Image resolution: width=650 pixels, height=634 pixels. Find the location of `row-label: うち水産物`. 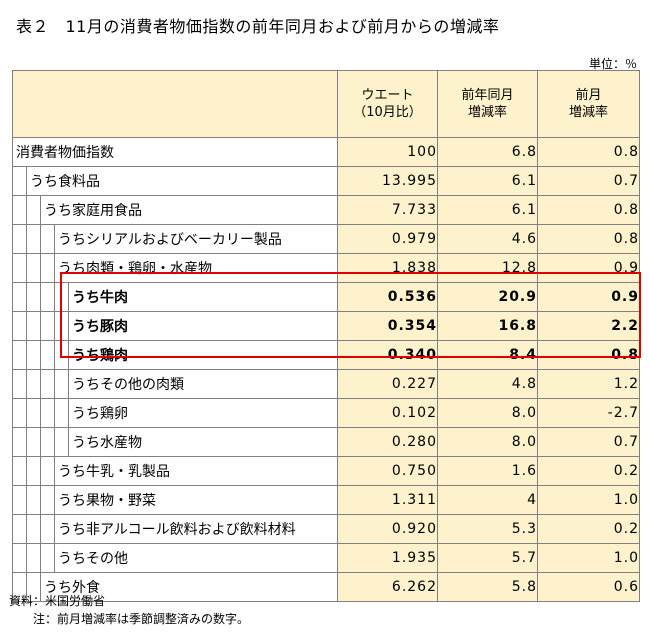

row-label: うち水産物 is located at coordinates (107, 443).